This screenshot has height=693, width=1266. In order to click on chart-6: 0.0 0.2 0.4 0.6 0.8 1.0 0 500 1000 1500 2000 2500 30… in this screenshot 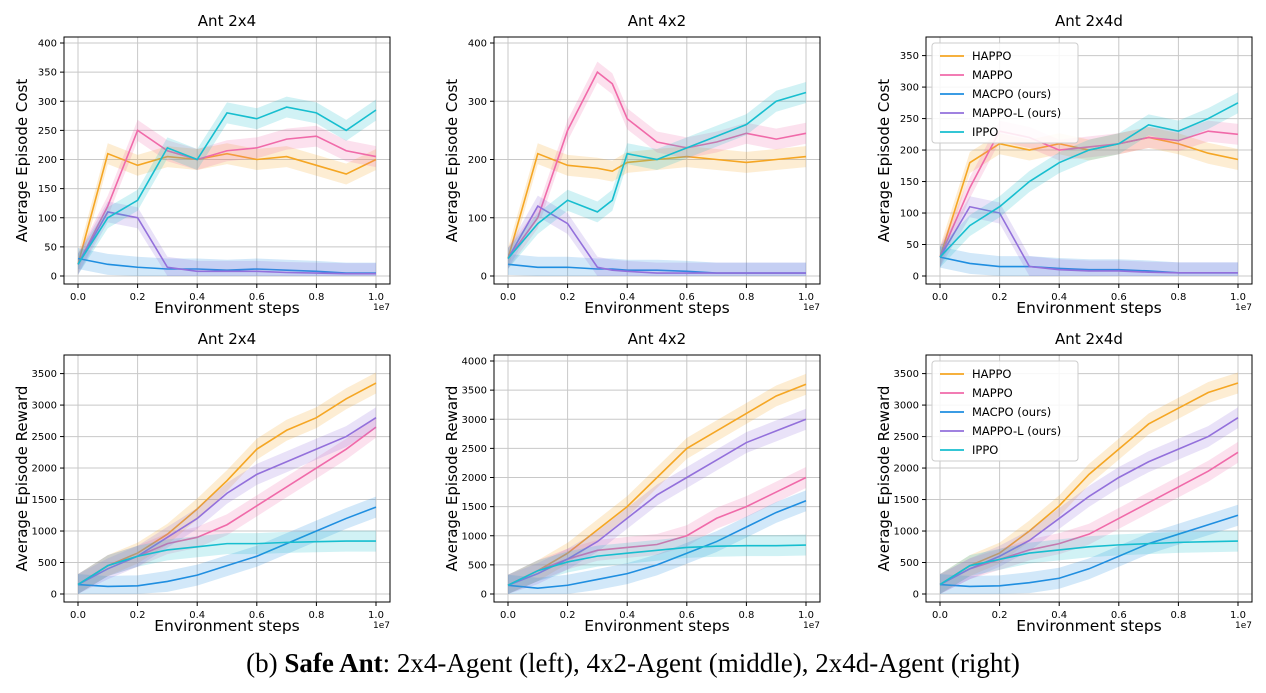, I will do `click(1064, 482)`.